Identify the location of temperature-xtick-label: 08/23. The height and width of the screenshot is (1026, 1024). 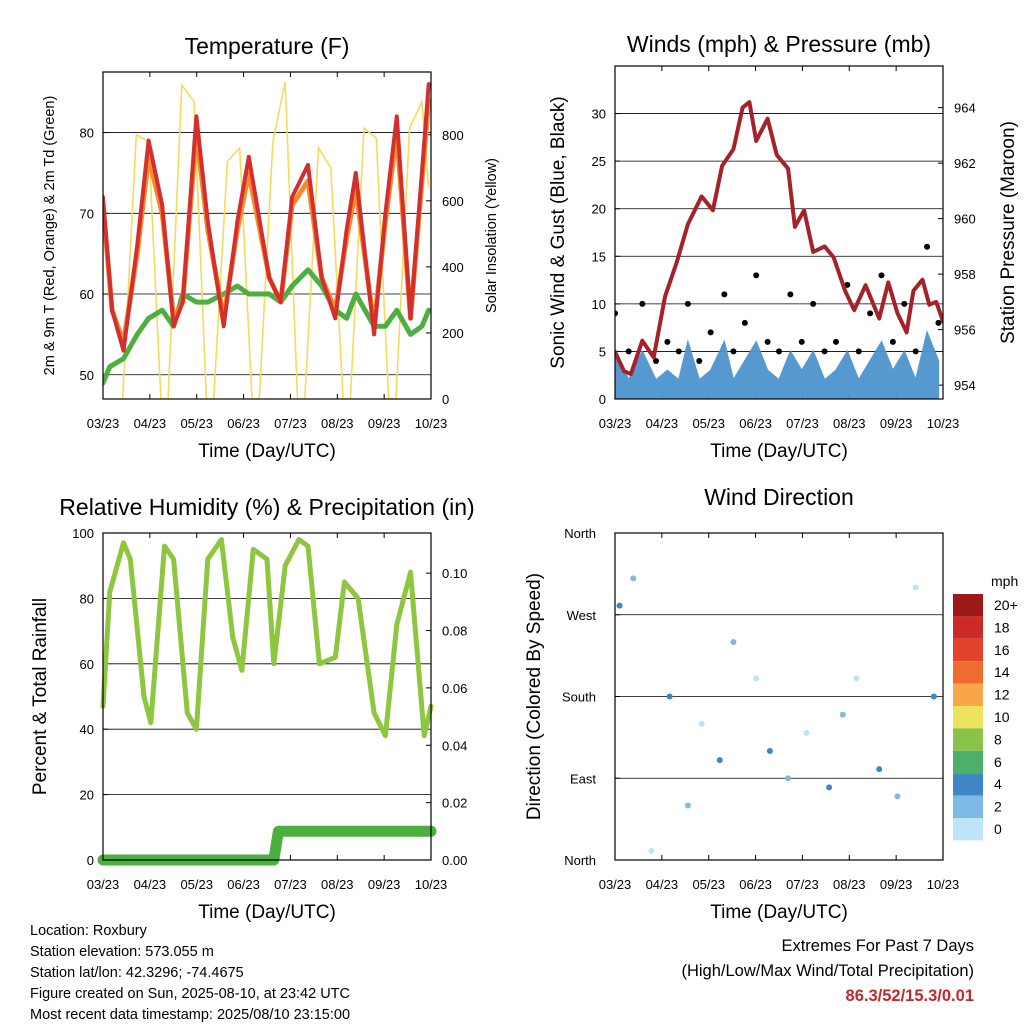
(337, 423).